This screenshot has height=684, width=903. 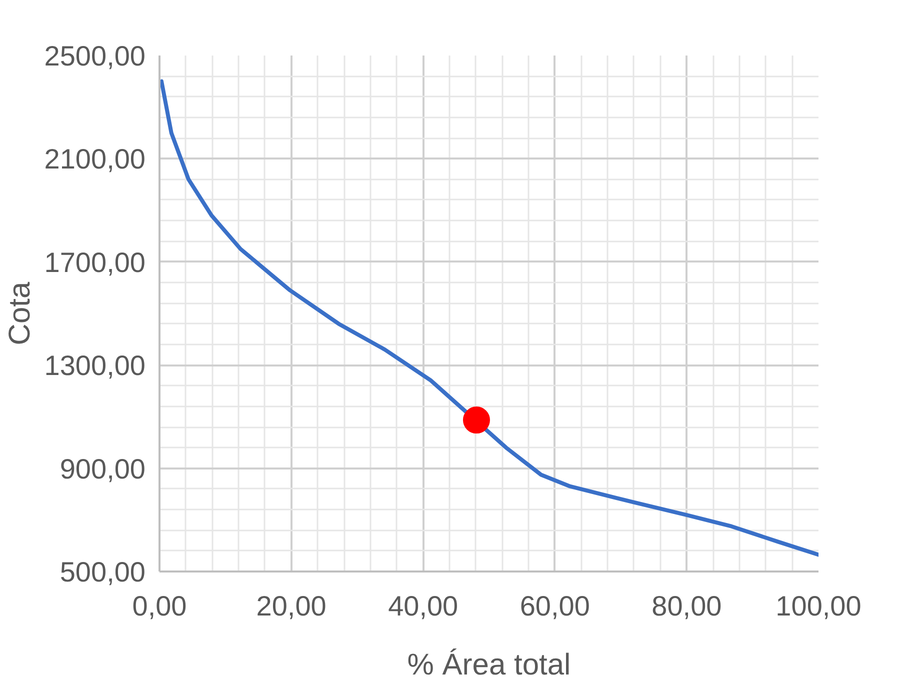 I want to click on x-tick-label: 80,00, so click(x=687, y=606).